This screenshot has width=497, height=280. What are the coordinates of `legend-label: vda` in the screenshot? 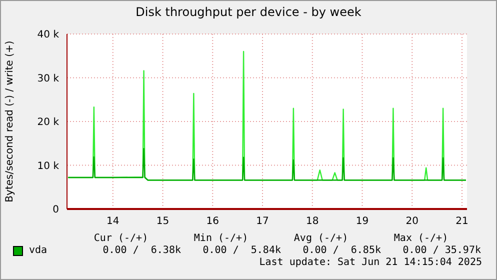 It's located at (38, 250).